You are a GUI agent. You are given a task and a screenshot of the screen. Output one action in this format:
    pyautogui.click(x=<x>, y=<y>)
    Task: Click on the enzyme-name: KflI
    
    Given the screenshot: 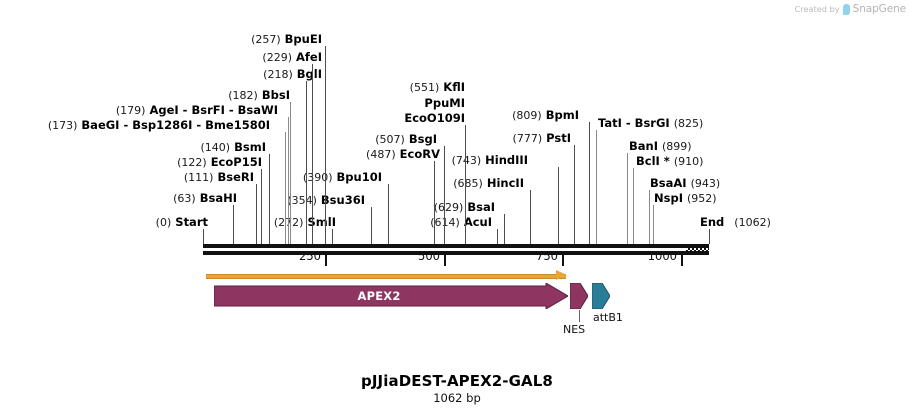 What is the action you would take?
    pyautogui.click(x=454, y=87)
    